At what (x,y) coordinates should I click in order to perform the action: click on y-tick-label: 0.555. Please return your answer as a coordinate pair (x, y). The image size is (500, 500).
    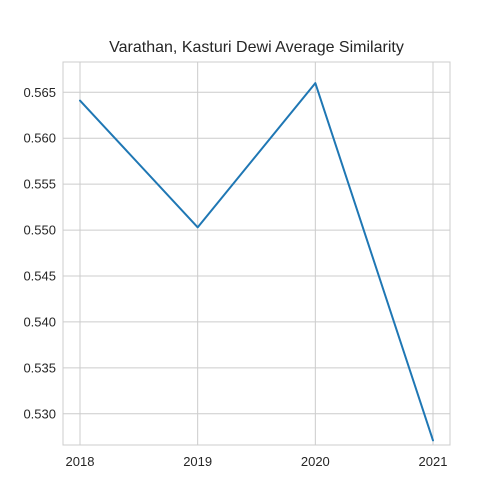
    Looking at the image, I should click on (39, 184).